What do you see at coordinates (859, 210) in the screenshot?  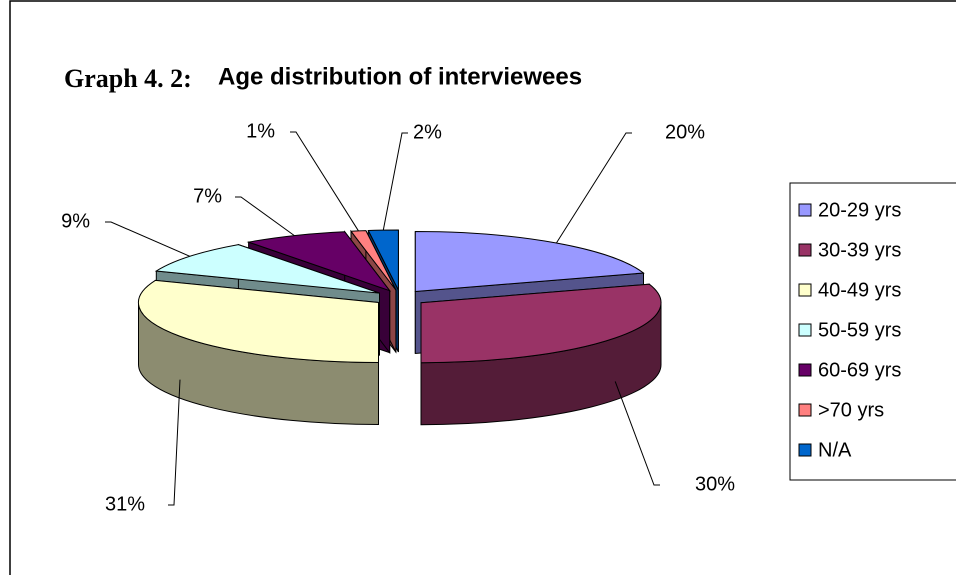 I see `legend-label: 20-29 yrs` at bounding box center [859, 210].